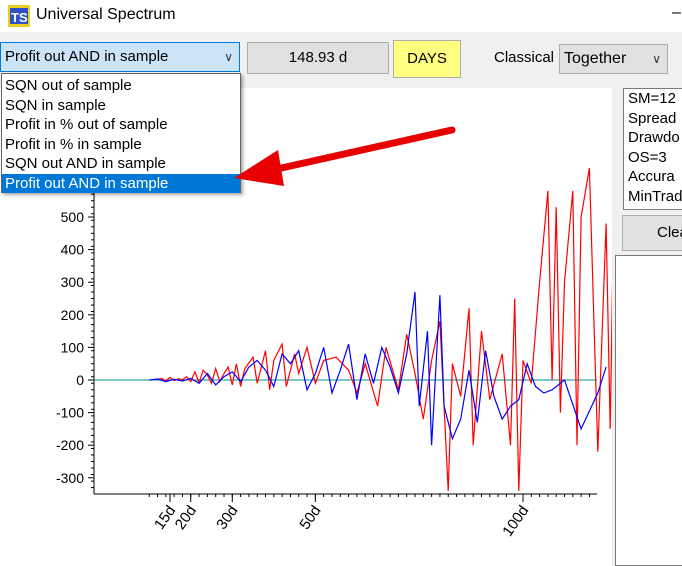 The width and height of the screenshot is (682, 566). Describe the element at coordinates (647, 157) in the screenshot. I see `info-line: OS=3` at that location.